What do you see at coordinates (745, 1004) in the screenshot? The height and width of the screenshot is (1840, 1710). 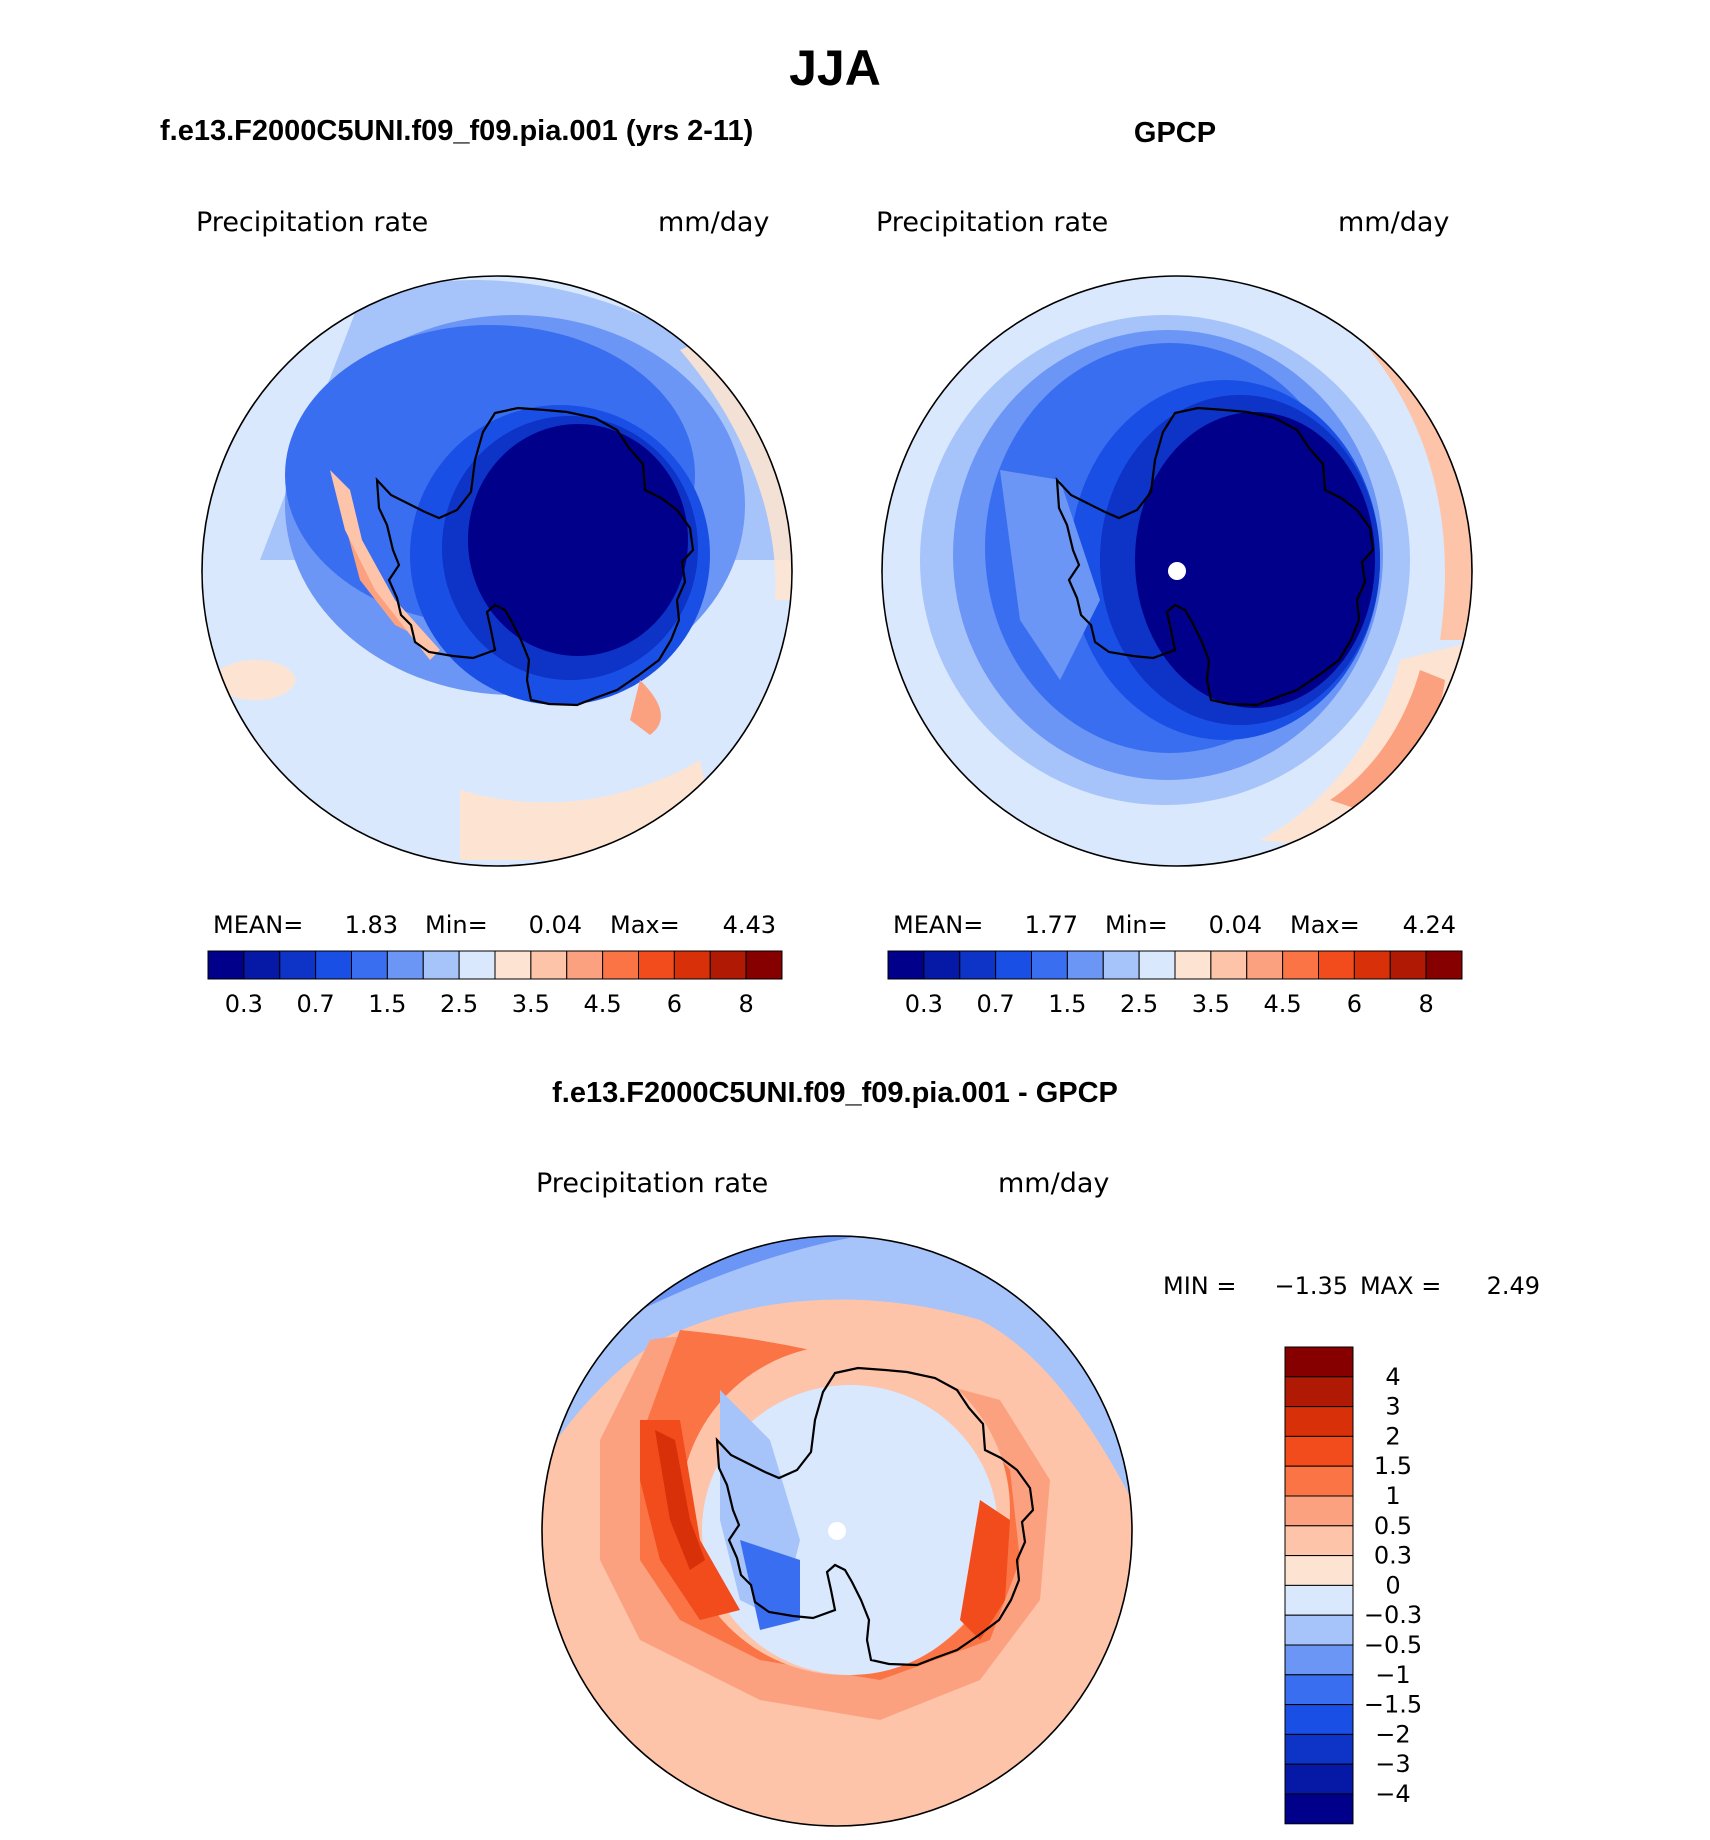 I see `panel-model-colorbar-tick-label: 8` at bounding box center [745, 1004].